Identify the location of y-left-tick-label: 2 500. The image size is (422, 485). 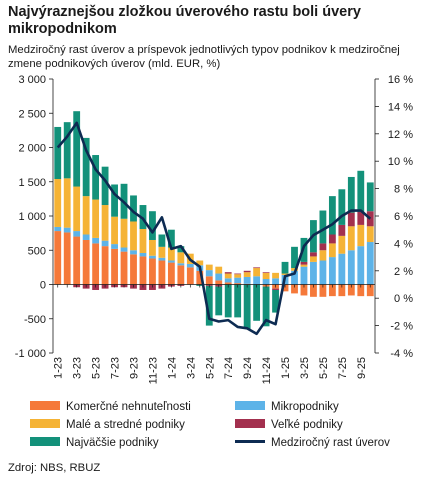
(32, 114).